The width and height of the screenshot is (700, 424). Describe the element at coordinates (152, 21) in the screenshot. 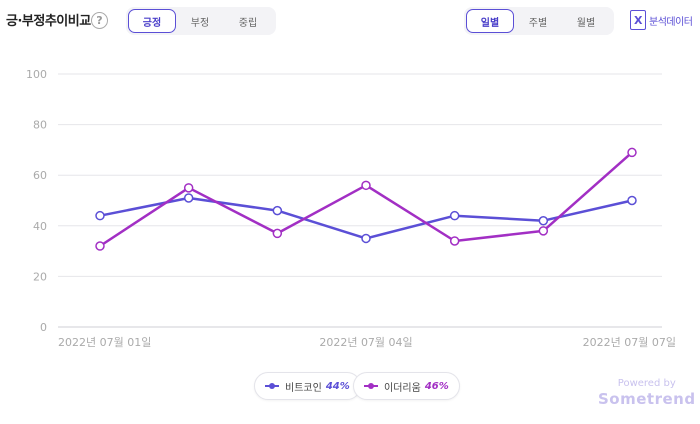

I see `tab-positive: 긍정` at that location.